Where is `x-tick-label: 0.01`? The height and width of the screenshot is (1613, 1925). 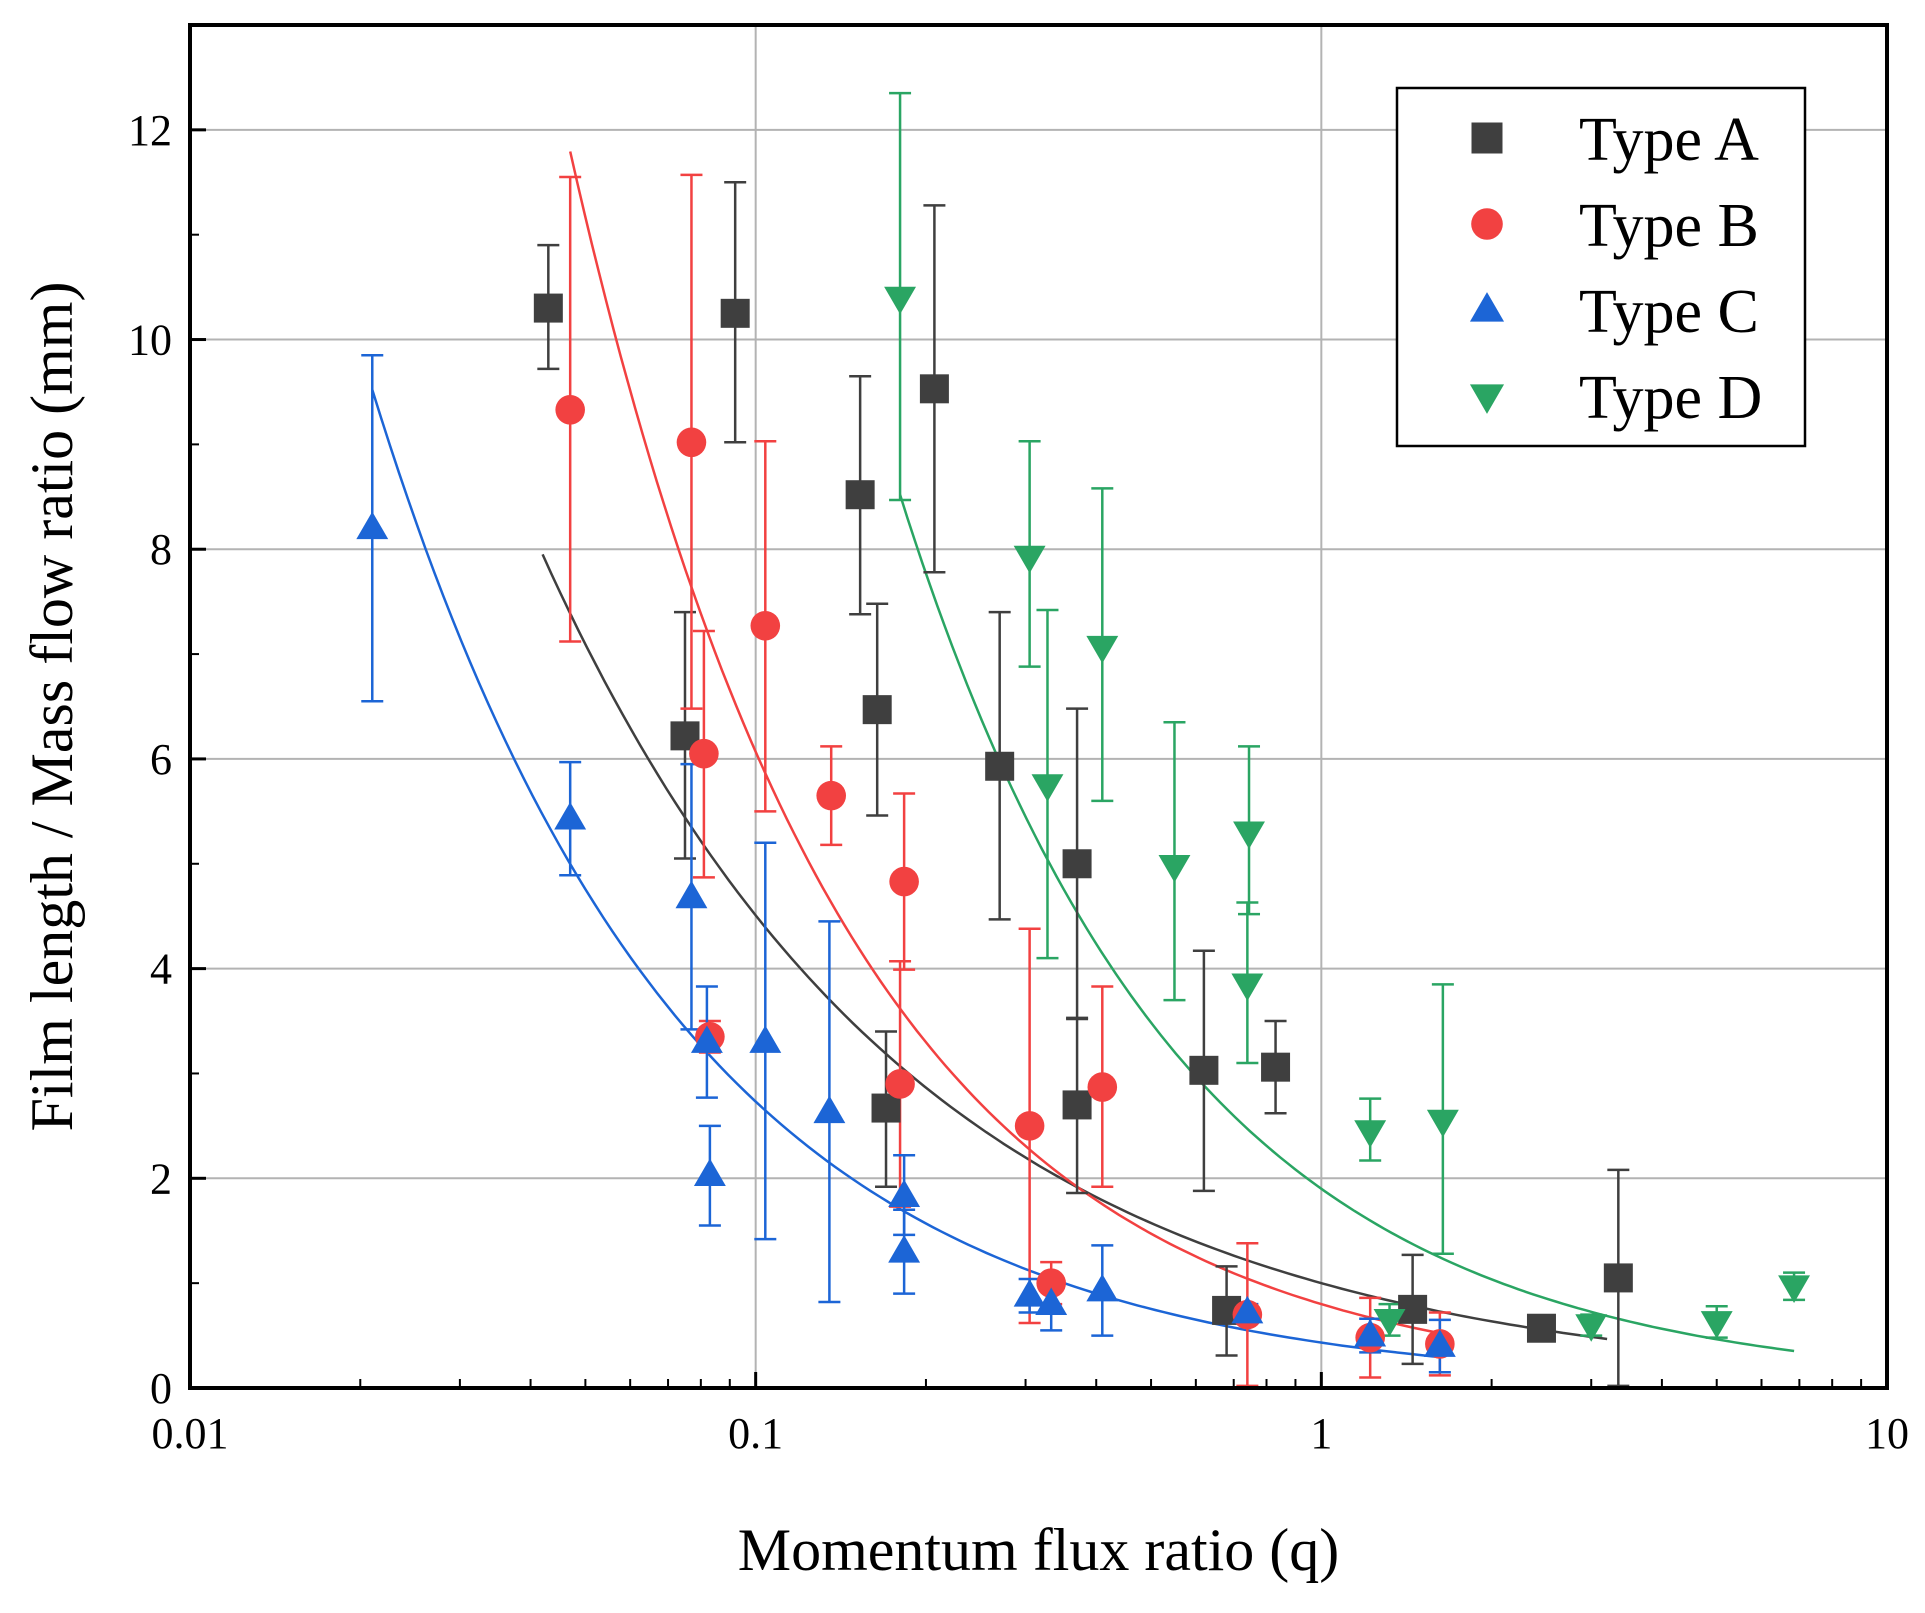
x-tick-label: 0.01 is located at coordinates (190, 1433).